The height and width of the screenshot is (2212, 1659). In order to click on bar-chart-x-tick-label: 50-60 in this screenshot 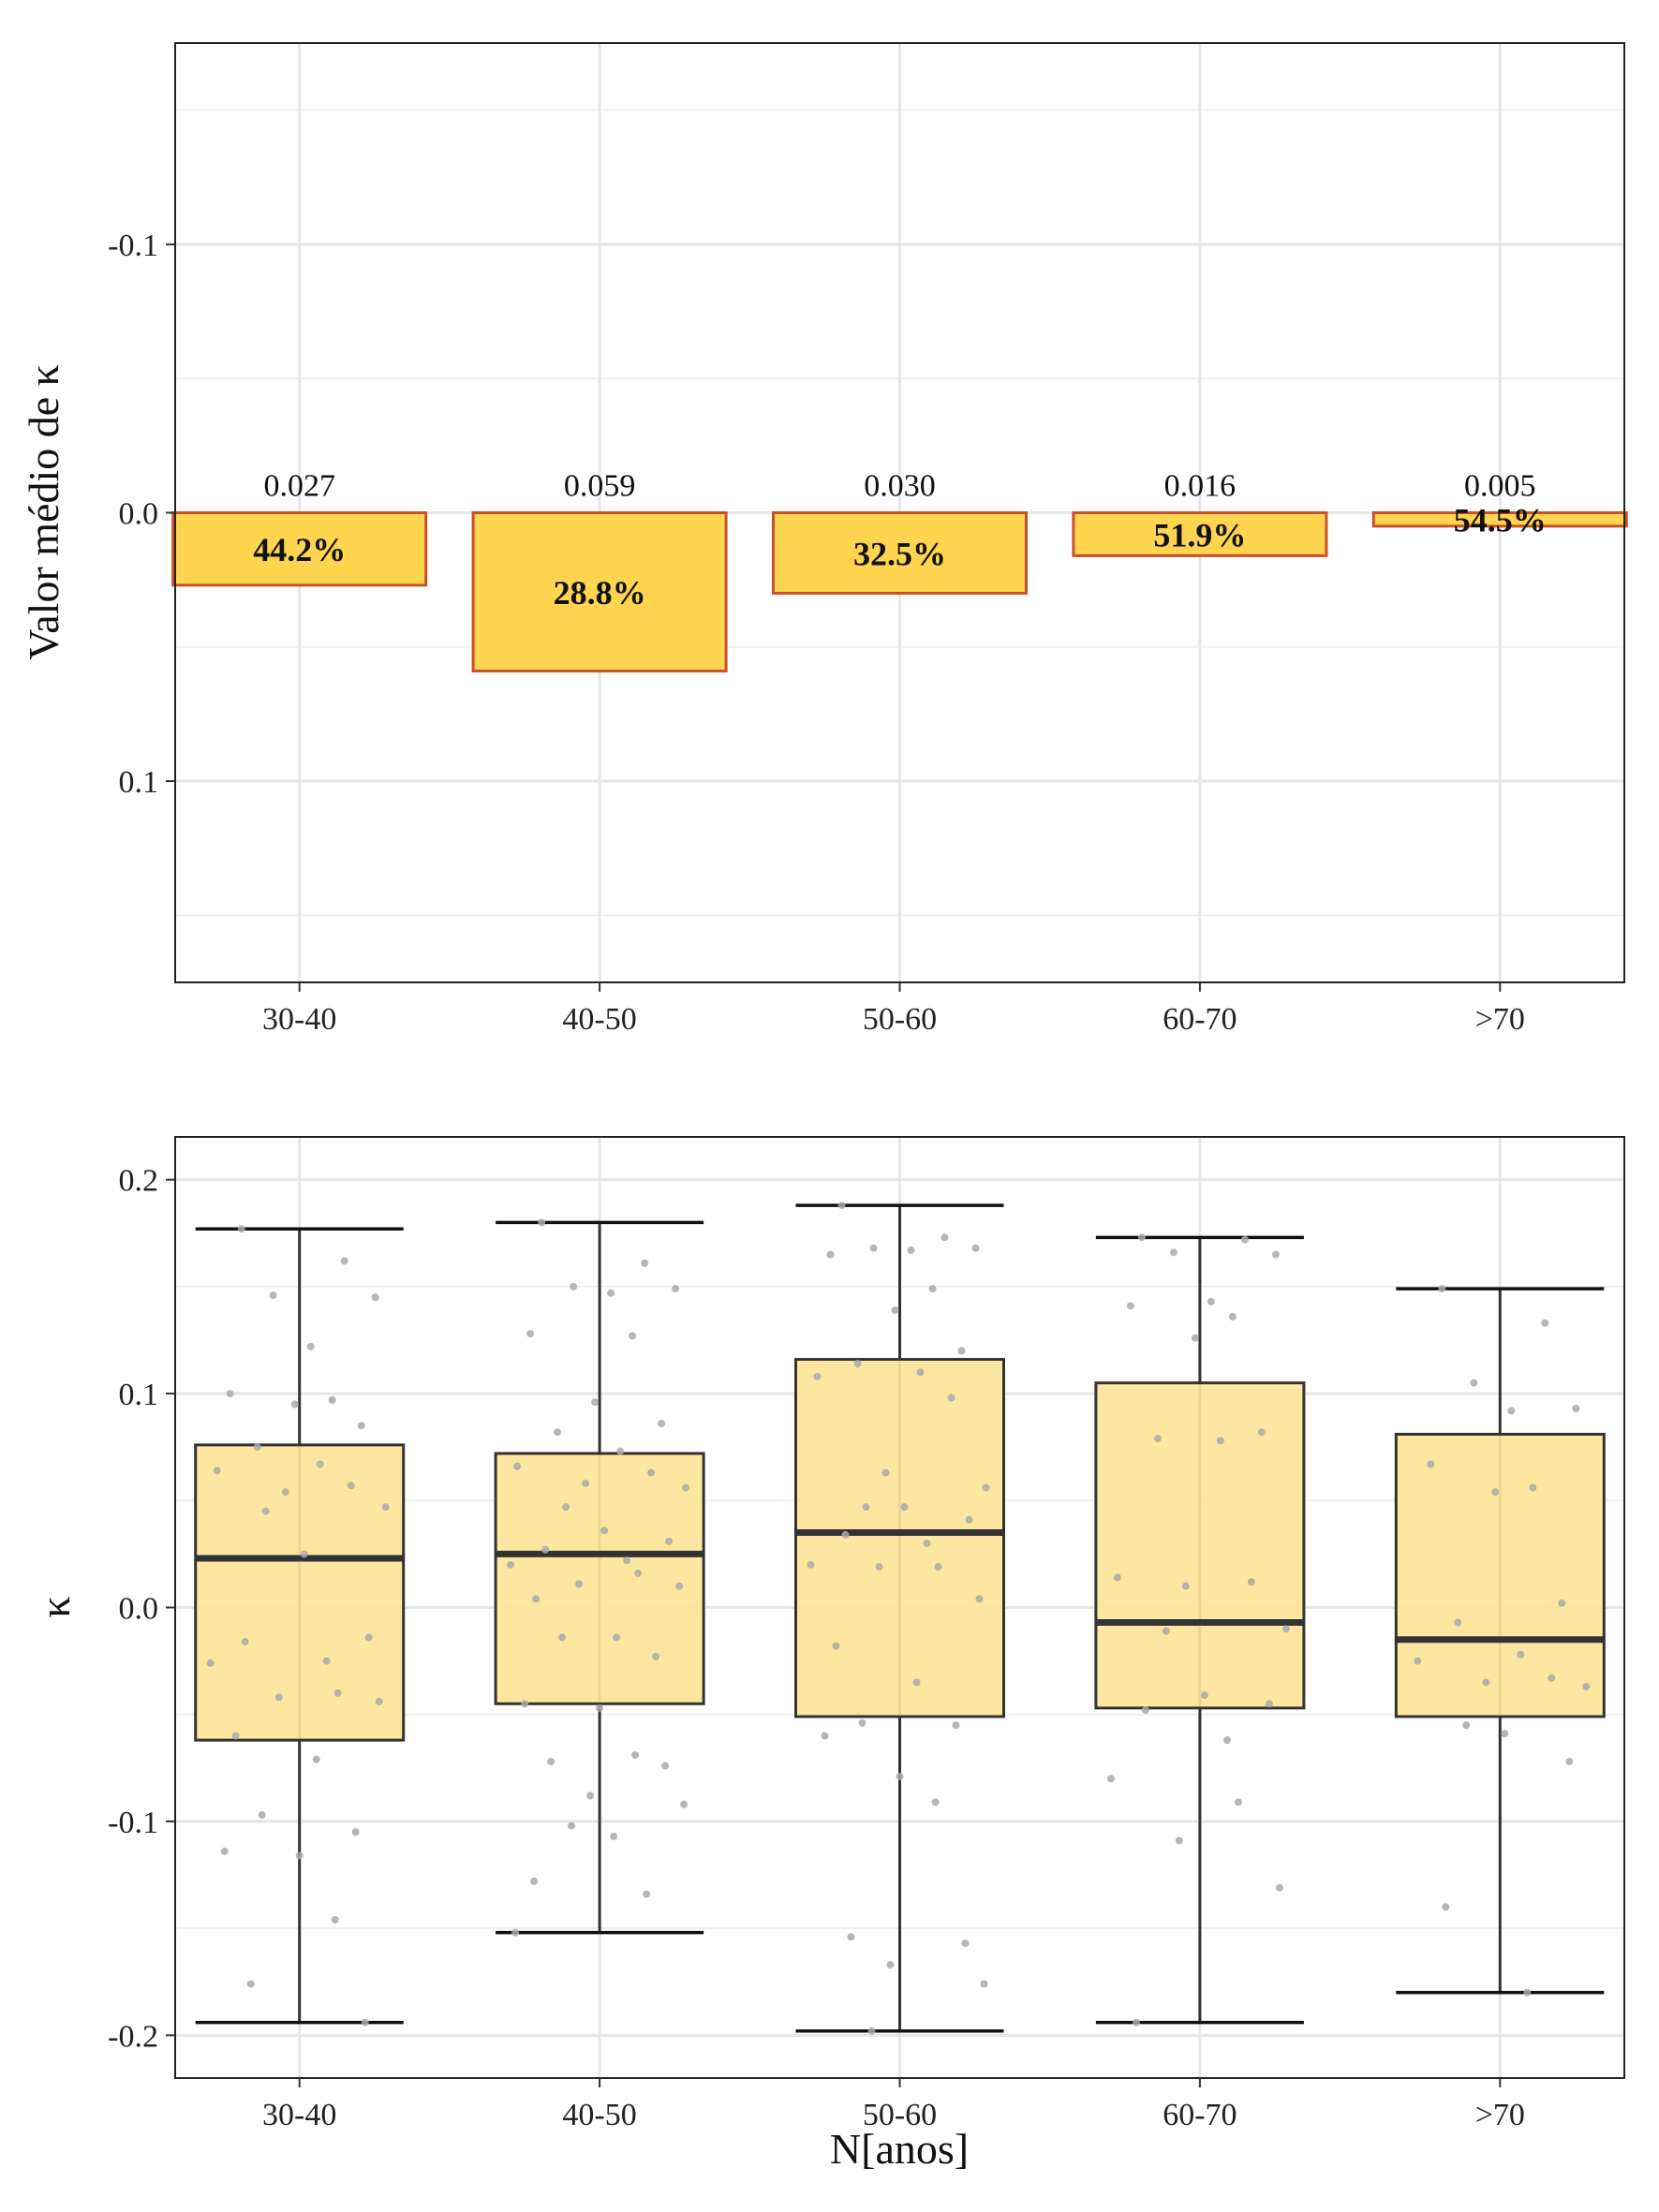, I will do `click(900, 1020)`.